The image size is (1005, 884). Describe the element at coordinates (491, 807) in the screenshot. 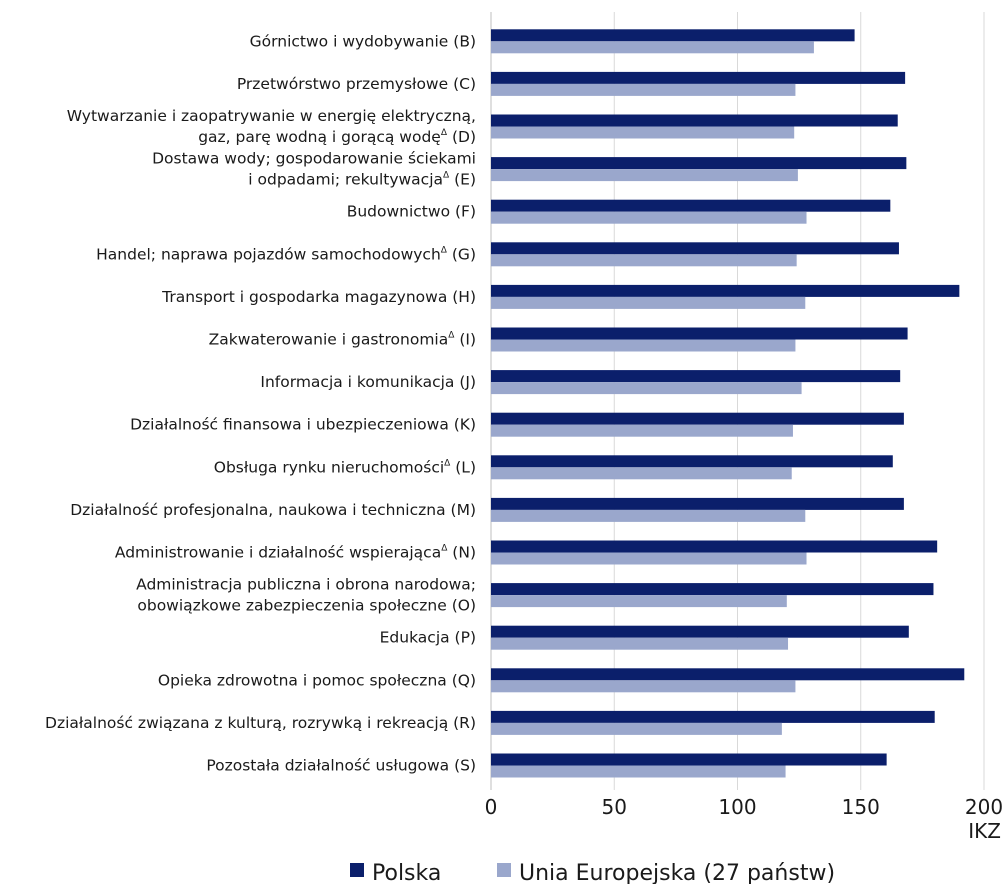

I see `x-tick-label: 0` at that location.